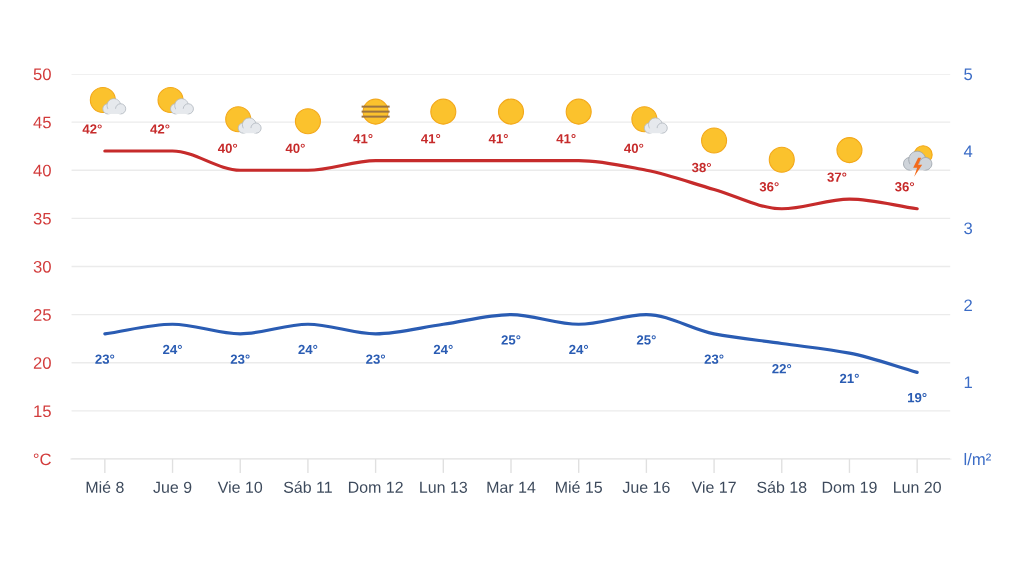  What do you see at coordinates (977, 459) in the screenshot?
I see `y2-tick-label: l/m²` at bounding box center [977, 459].